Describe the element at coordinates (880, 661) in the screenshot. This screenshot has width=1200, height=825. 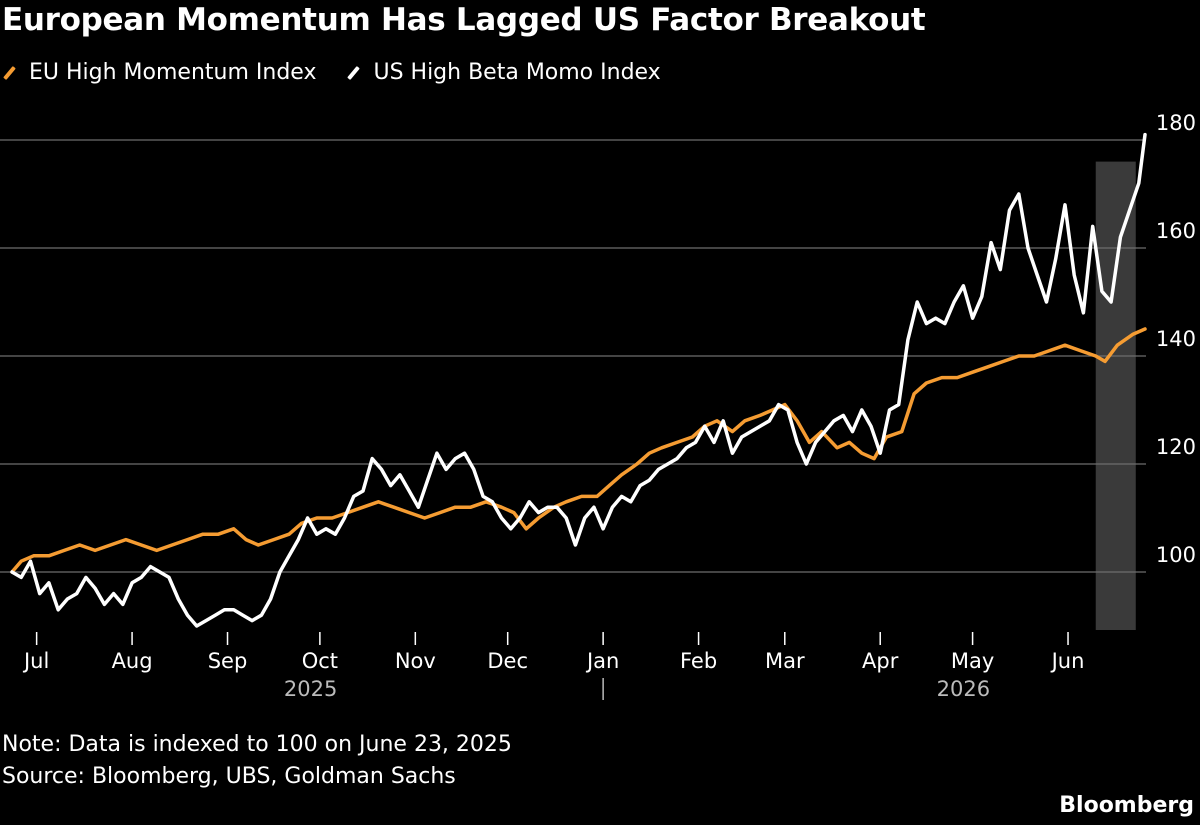
I see `x-tick-label-apr: Apr` at that location.